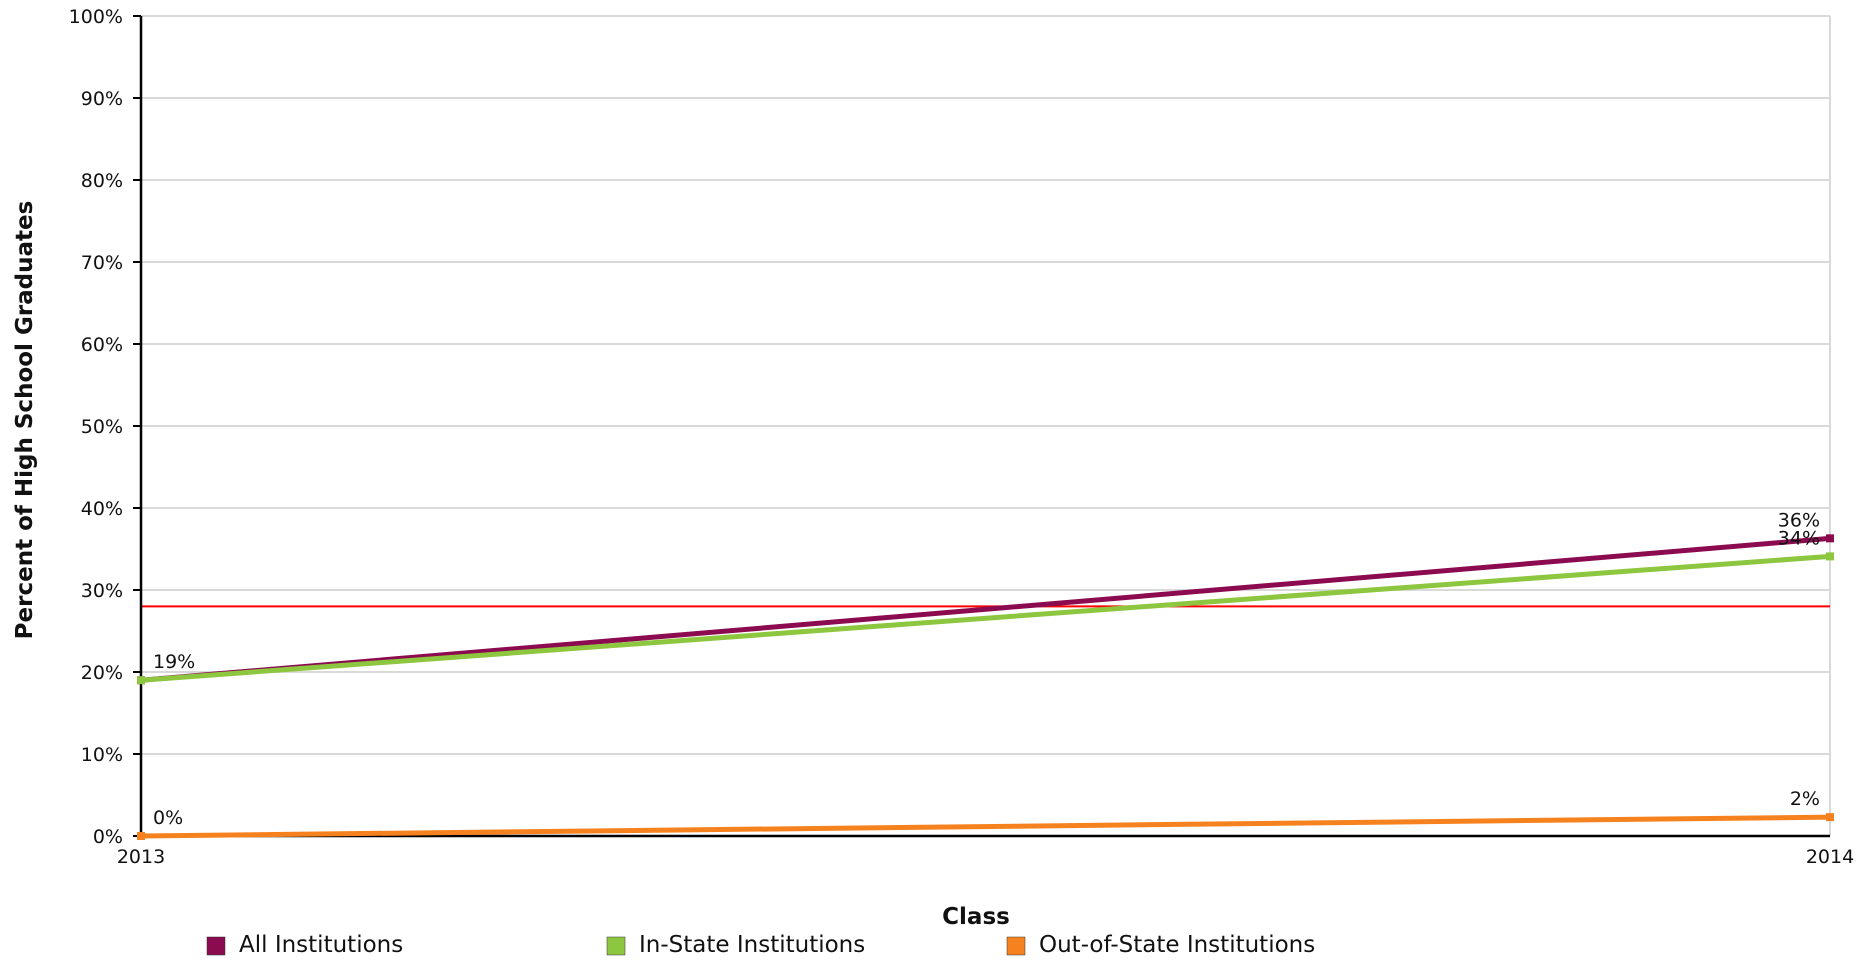  Describe the element at coordinates (102, 263) in the screenshot. I see `y-tick-label: 70%` at that location.